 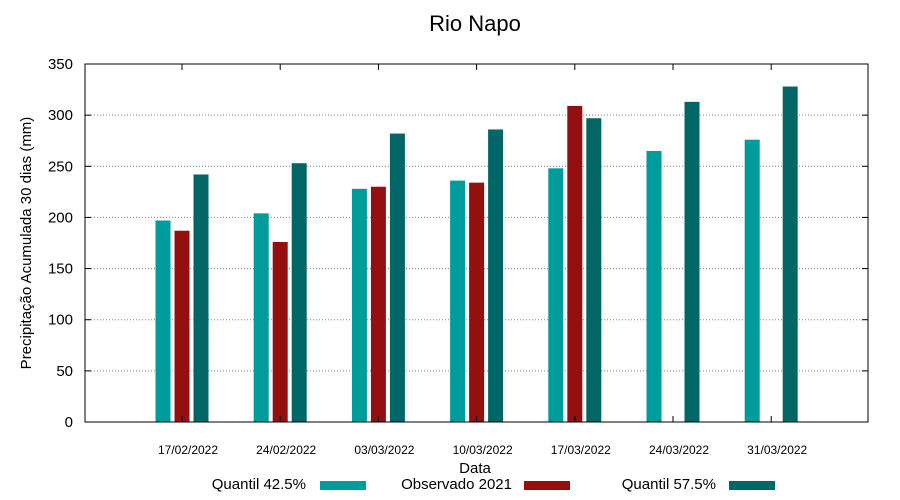 What do you see at coordinates (286, 450) in the screenshot?
I see `x-tick-label: 24/02/2022` at bounding box center [286, 450].